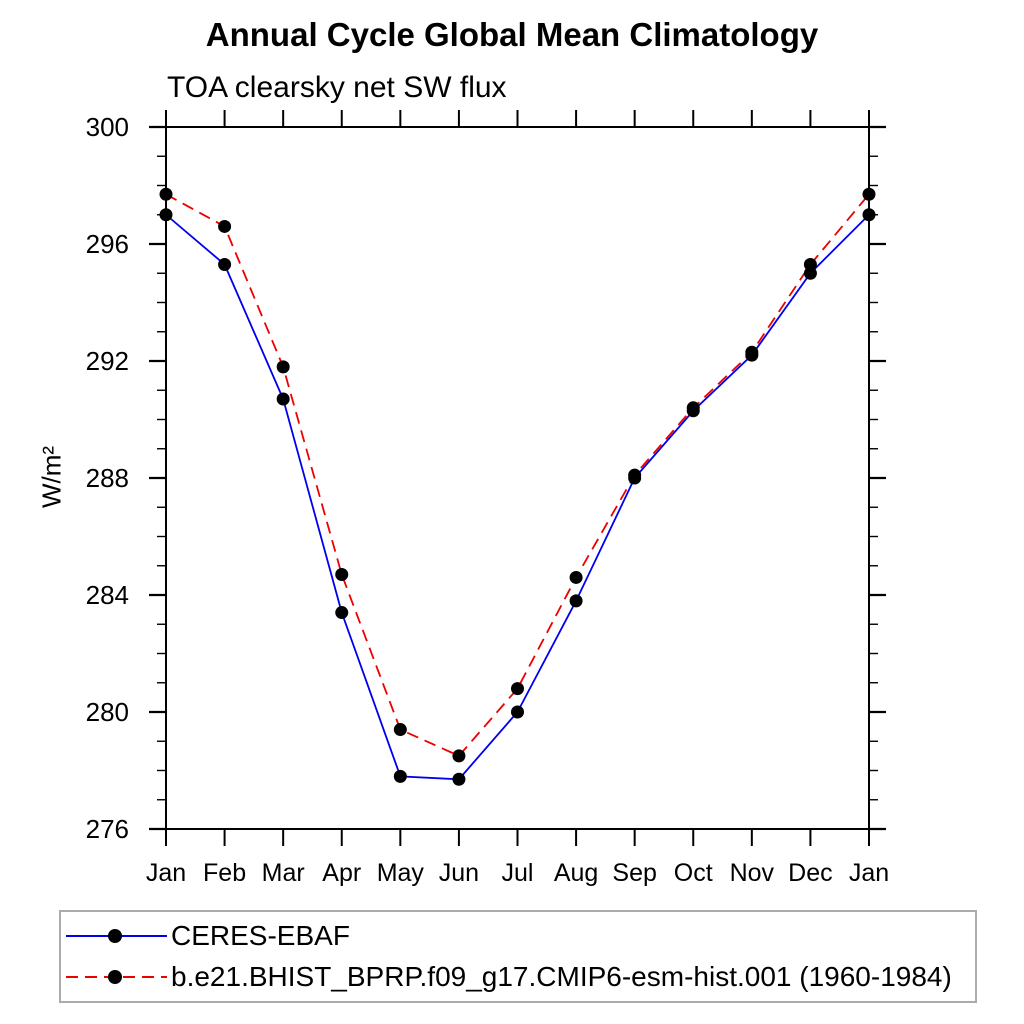  What do you see at coordinates (283, 873) in the screenshot?
I see `x-axis-tick-label: Mar` at bounding box center [283, 873].